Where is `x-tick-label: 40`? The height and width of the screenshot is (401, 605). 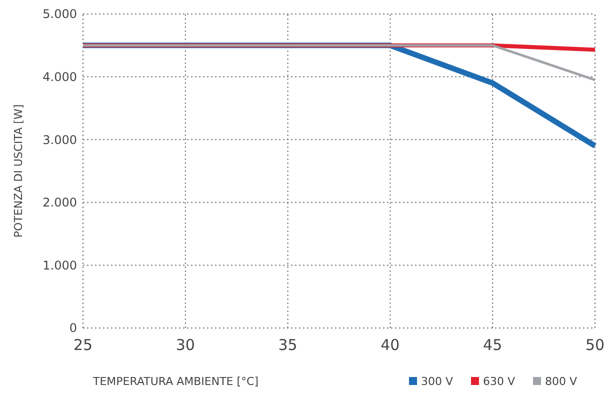
x-tick-label: 40 is located at coordinates (390, 345).